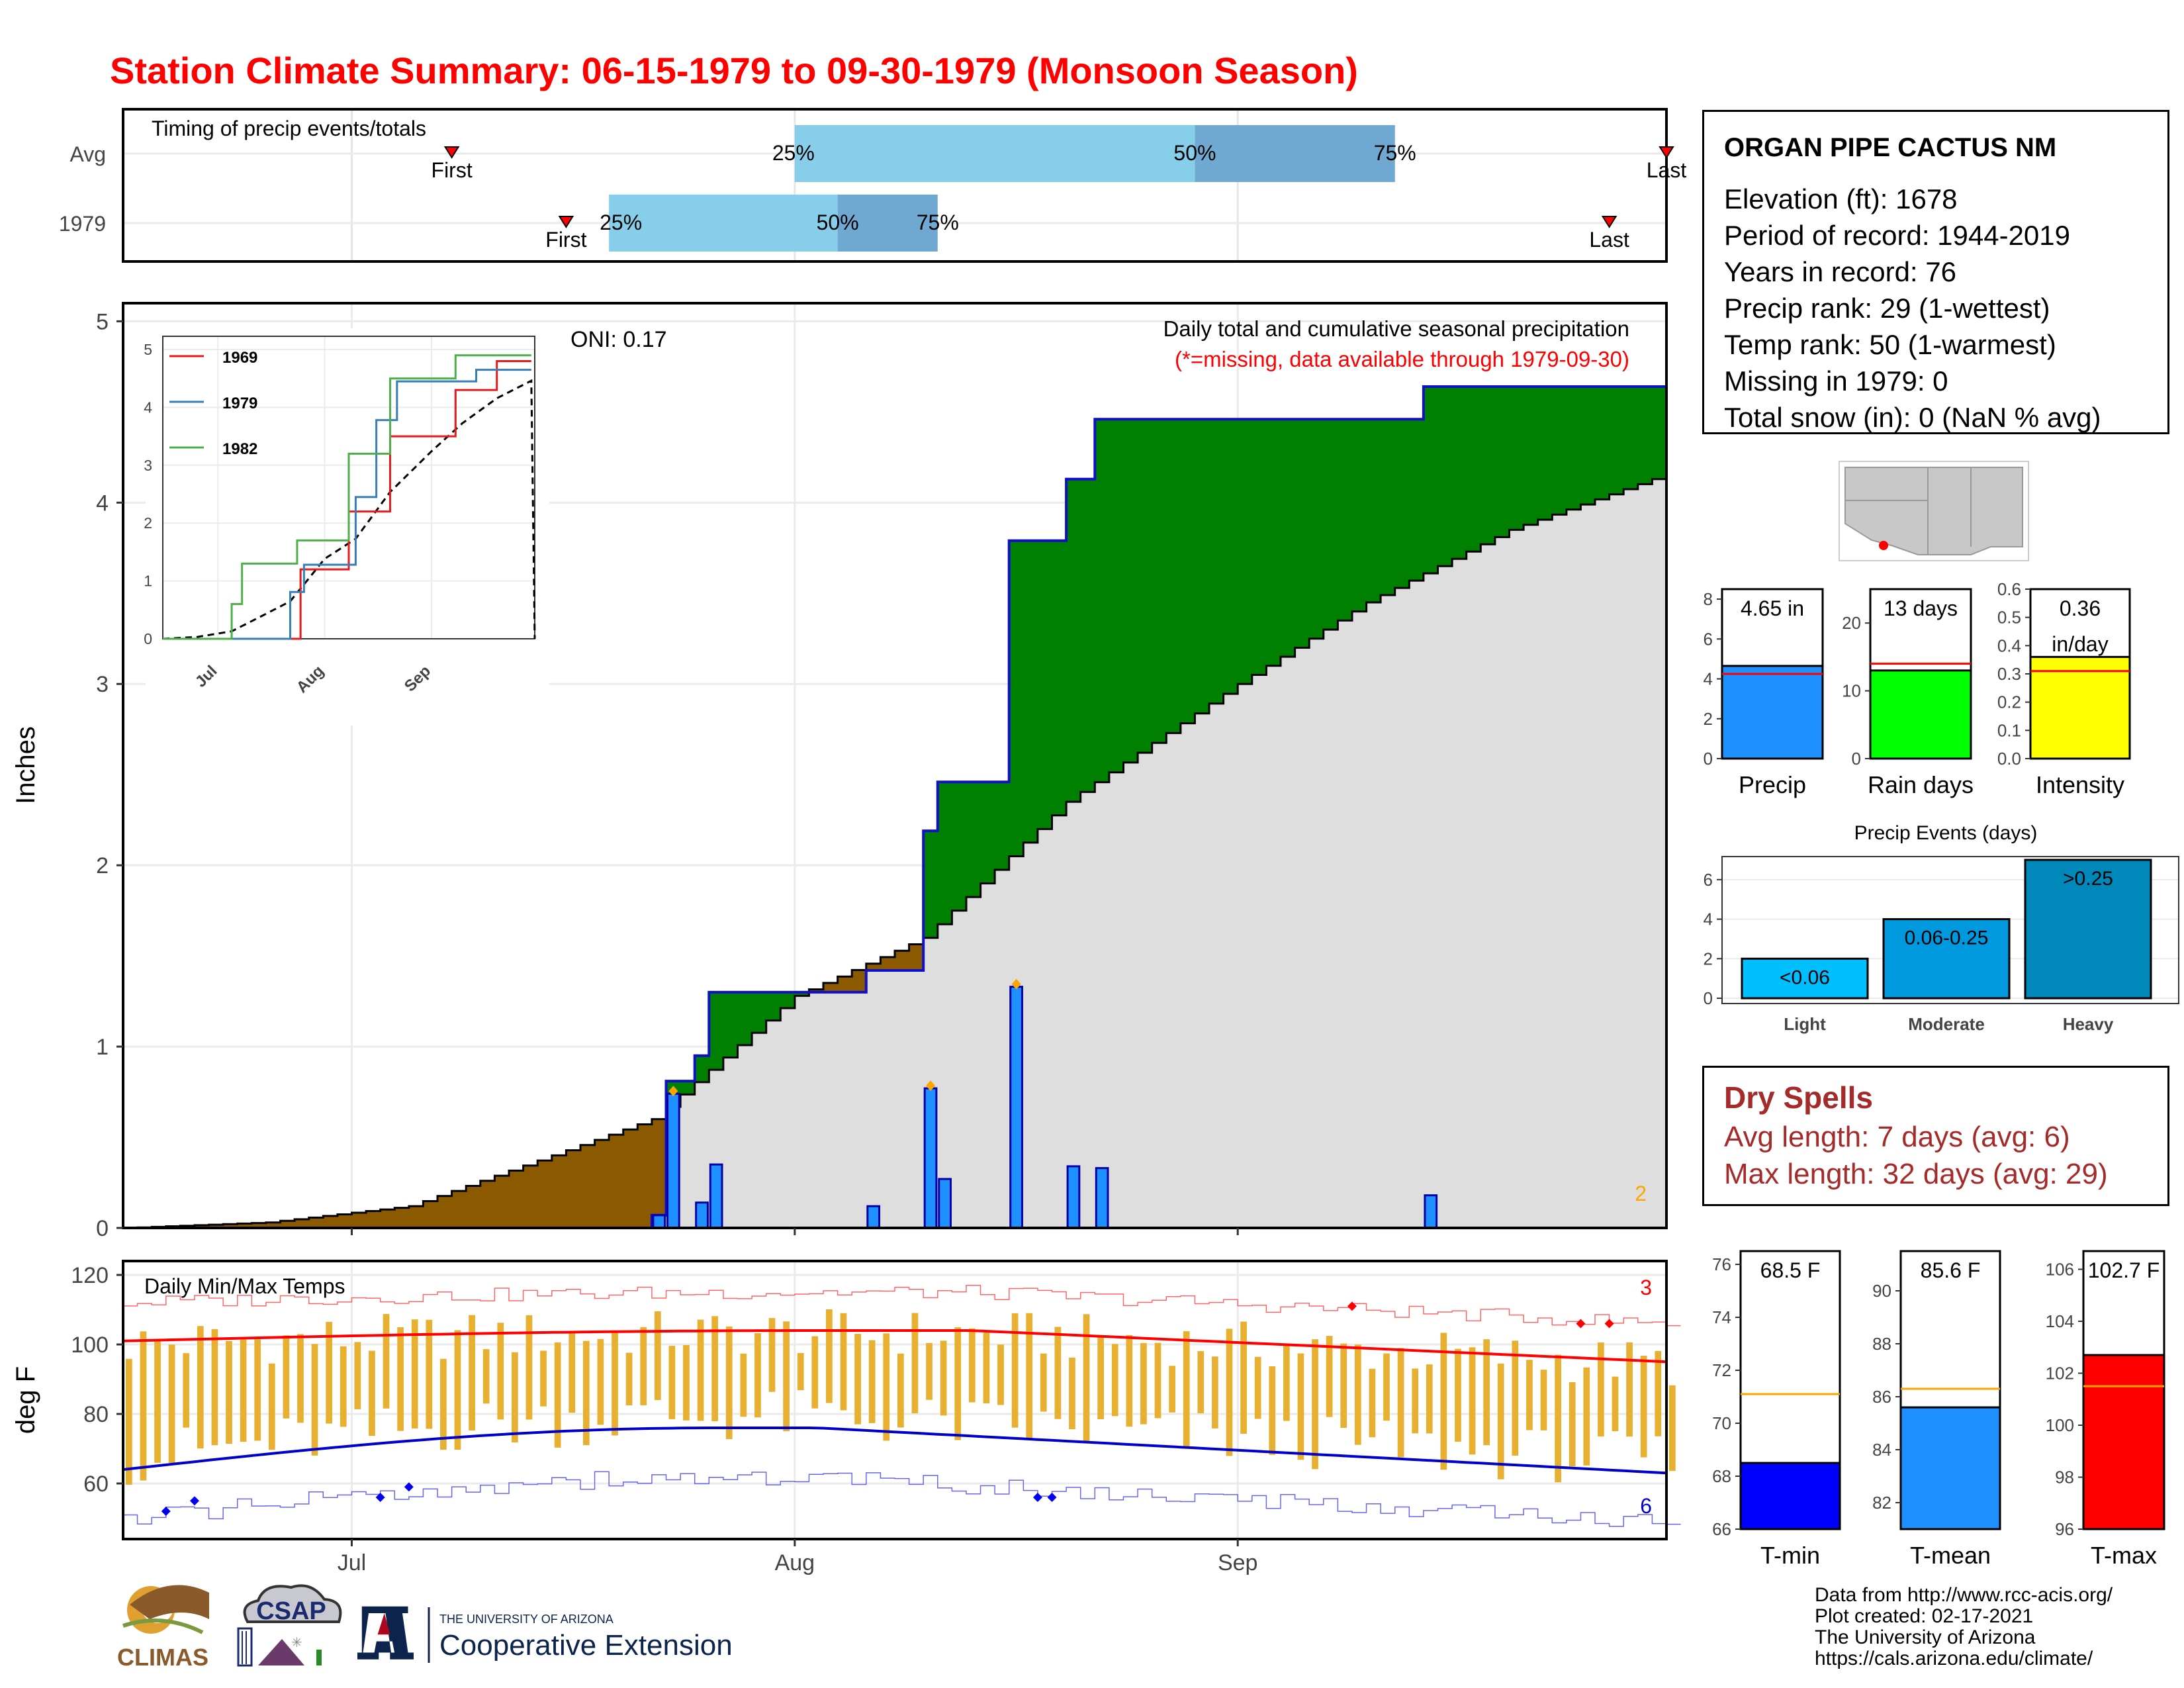  I want to click on inset-frame, so click(348, 487).